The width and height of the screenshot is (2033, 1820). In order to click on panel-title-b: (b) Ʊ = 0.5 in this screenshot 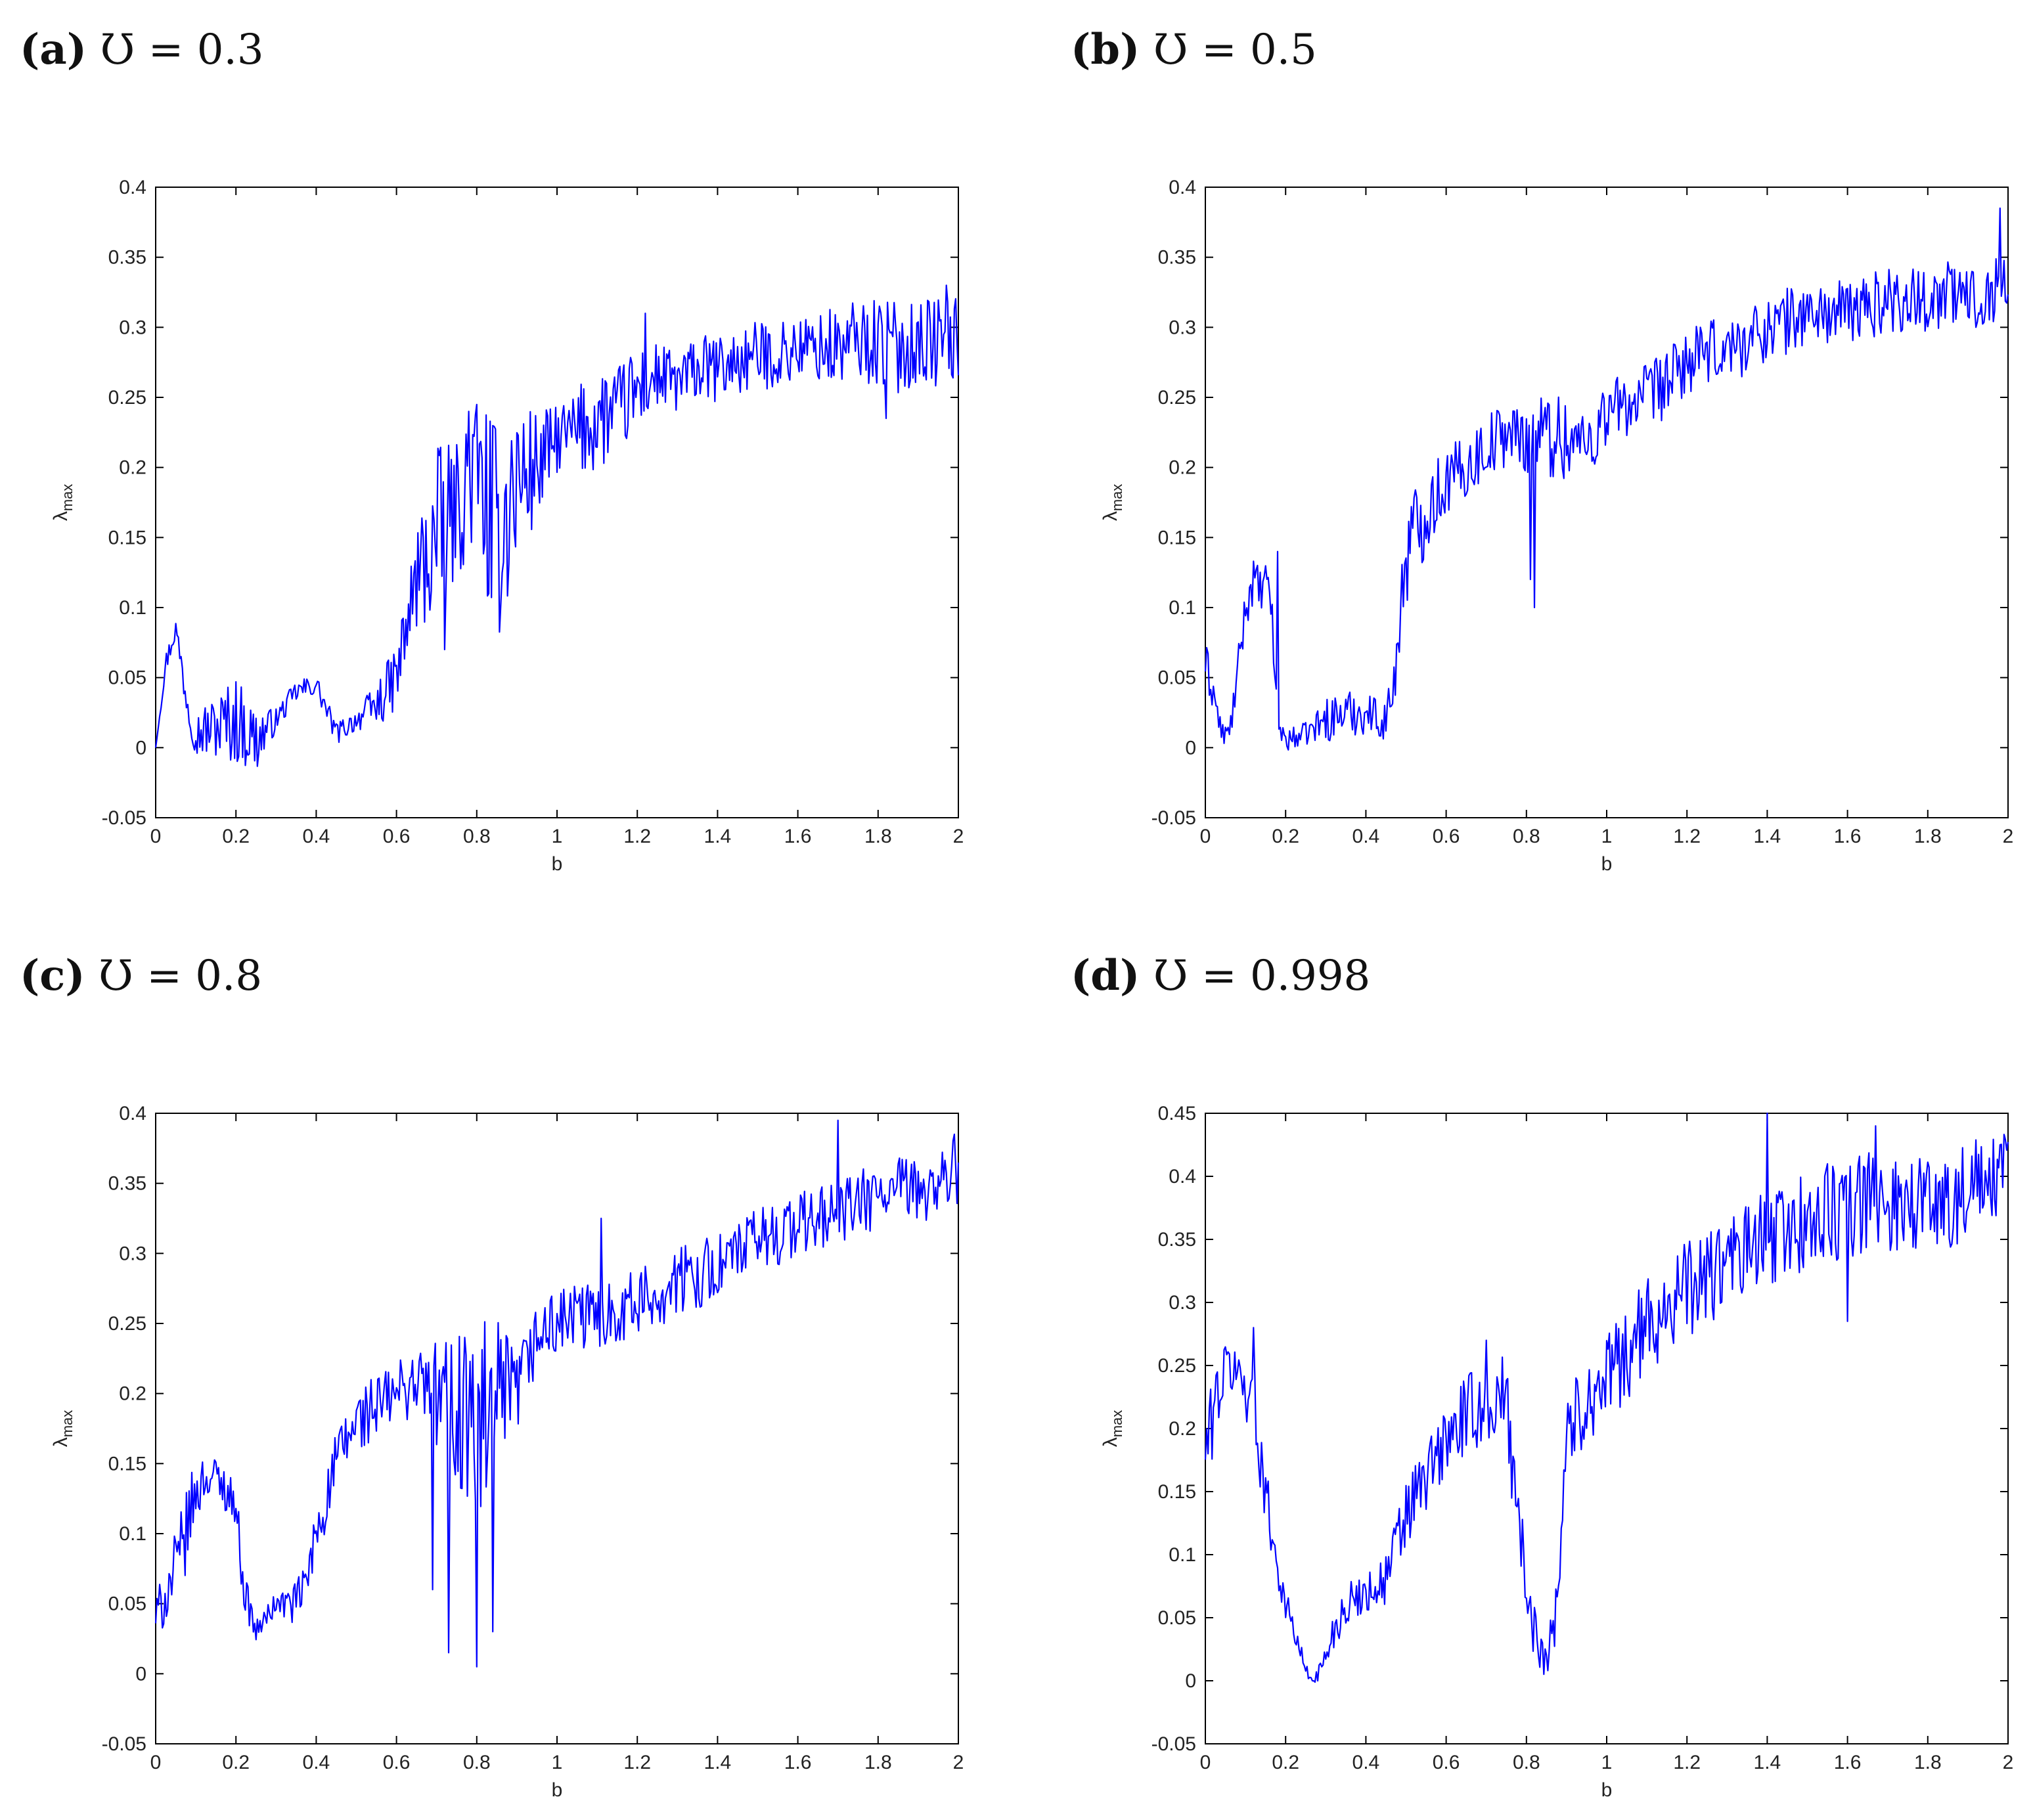, I will do `click(1194, 49)`.